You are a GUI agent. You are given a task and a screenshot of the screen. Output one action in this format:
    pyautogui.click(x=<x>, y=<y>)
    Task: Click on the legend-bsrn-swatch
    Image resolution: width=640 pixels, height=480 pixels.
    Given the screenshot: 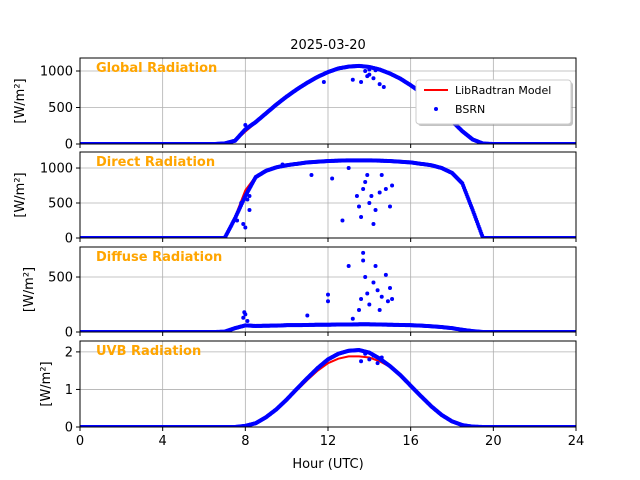 What is the action you would take?
    pyautogui.click(x=436, y=109)
    